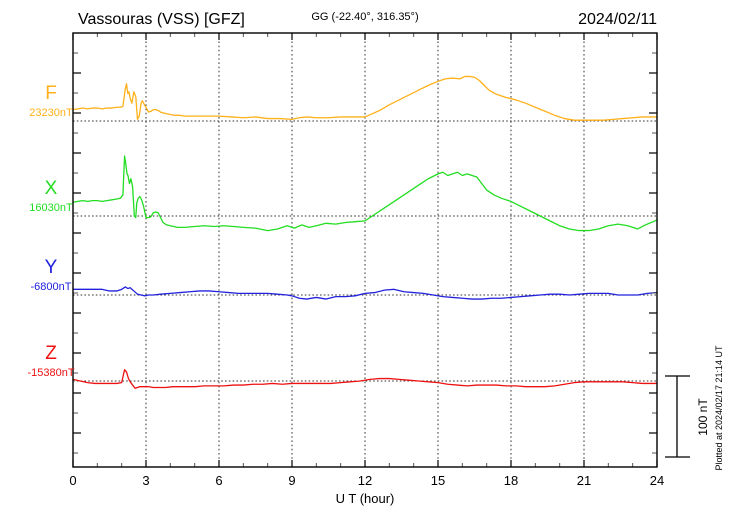 The height and width of the screenshot is (520, 730). What do you see at coordinates (365, 498) in the screenshot?
I see `x-axis-title: U T (hour)` at bounding box center [365, 498].